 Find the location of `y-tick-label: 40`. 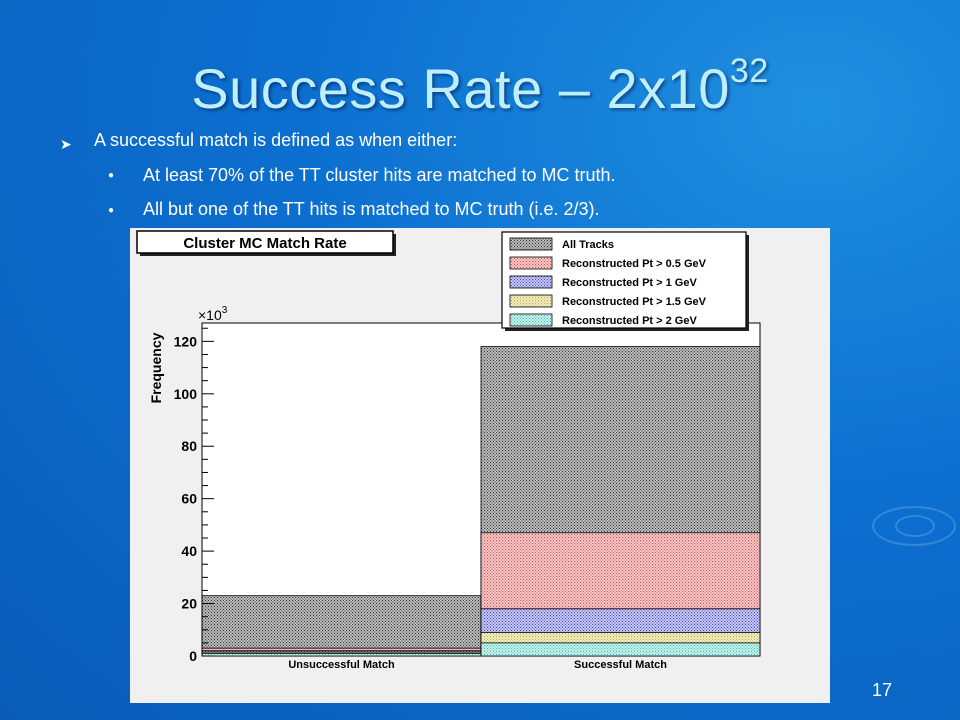

y-tick-label: 40 is located at coordinates (189, 551).